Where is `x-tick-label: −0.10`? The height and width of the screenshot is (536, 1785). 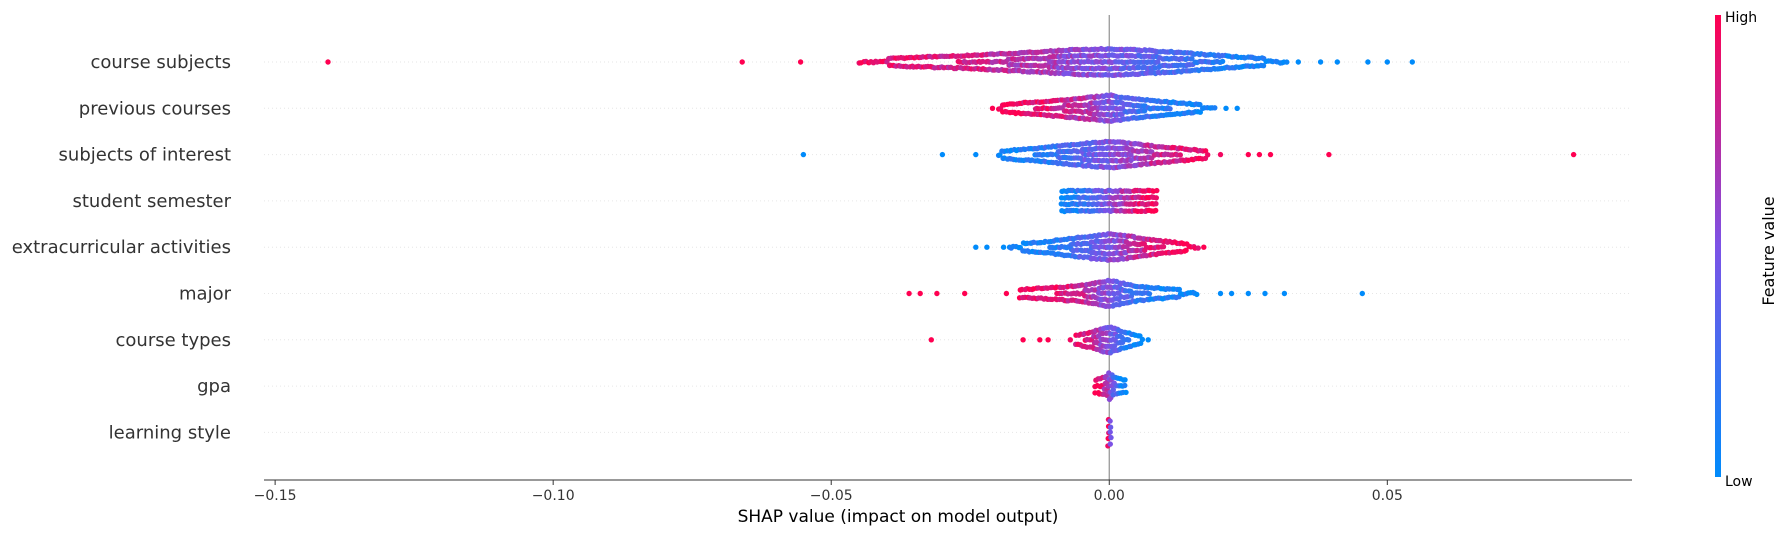 x-tick-label: −0.10 is located at coordinates (553, 496).